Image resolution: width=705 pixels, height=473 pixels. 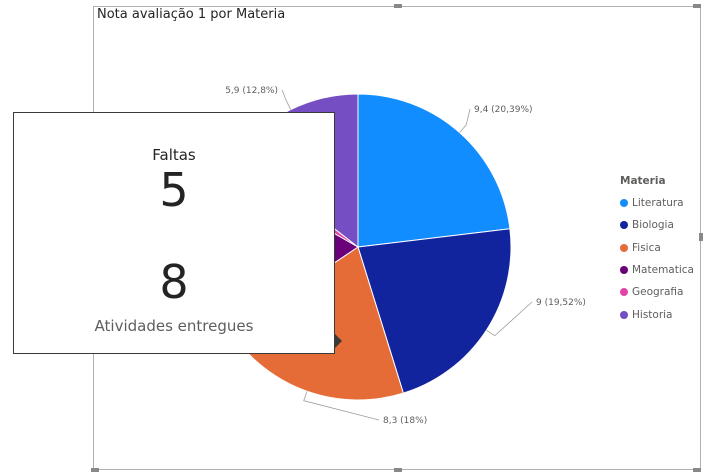 What do you see at coordinates (509, 319) in the screenshot?
I see `leader-line-biologia` at bounding box center [509, 319].